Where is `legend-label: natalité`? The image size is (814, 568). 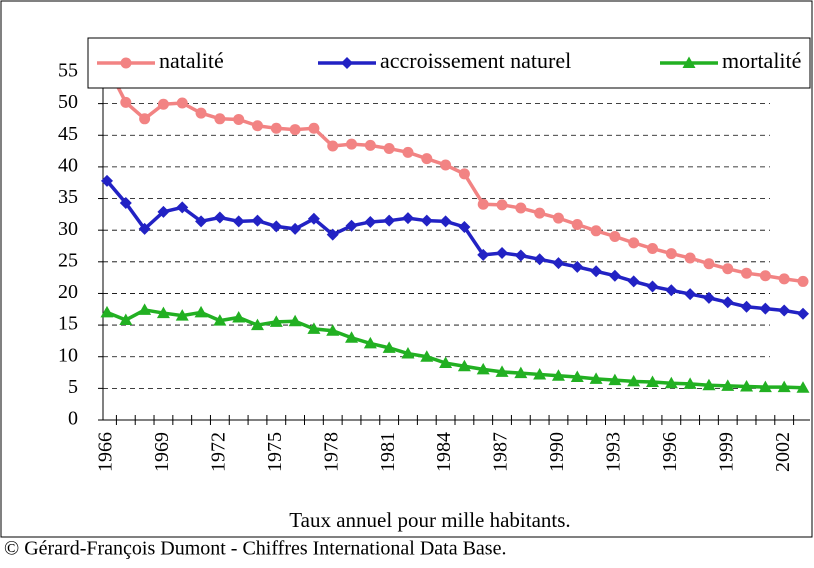
legend-label: natalité is located at coordinates (191, 60).